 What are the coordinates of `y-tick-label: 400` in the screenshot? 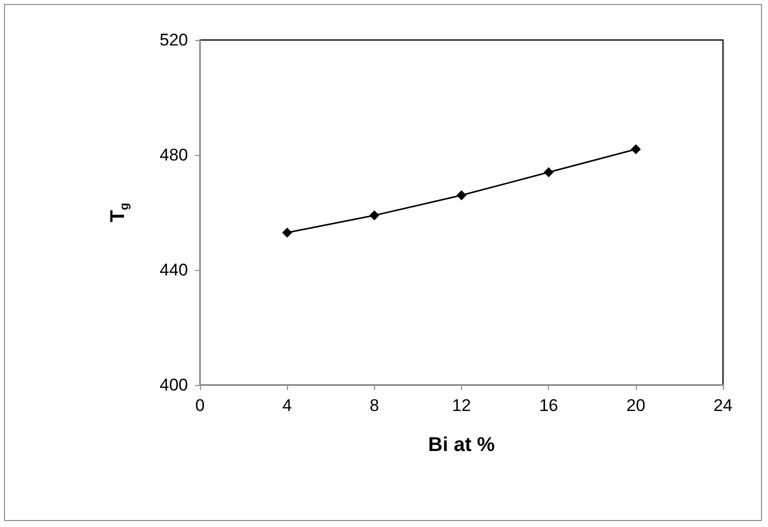 It's located at (174, 385).